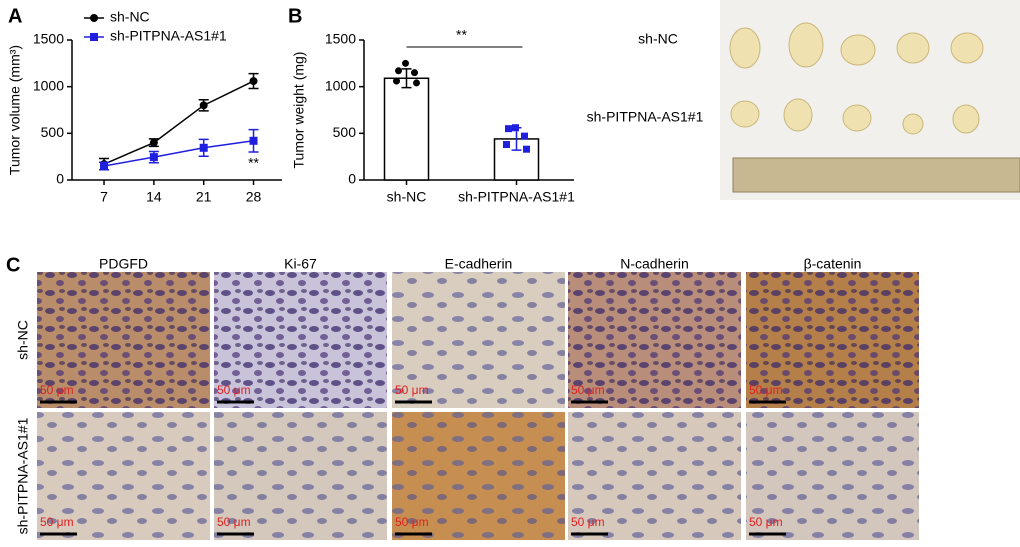 Image resolution: width=1020 pixels, height=547 pixels. What do you see at coordinates (130, 17) in the screenshot?
I see `legend-label: sh-NC` at bounding box center [130, 17].